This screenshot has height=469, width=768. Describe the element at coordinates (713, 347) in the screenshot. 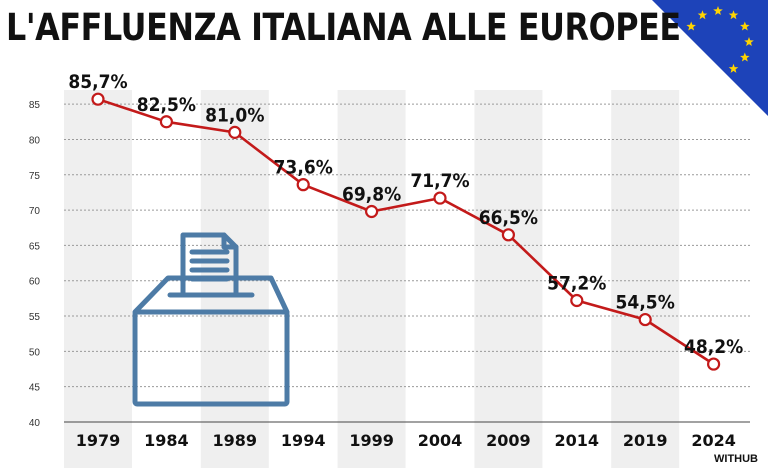

I see `data-label: 48,2%` at that location.